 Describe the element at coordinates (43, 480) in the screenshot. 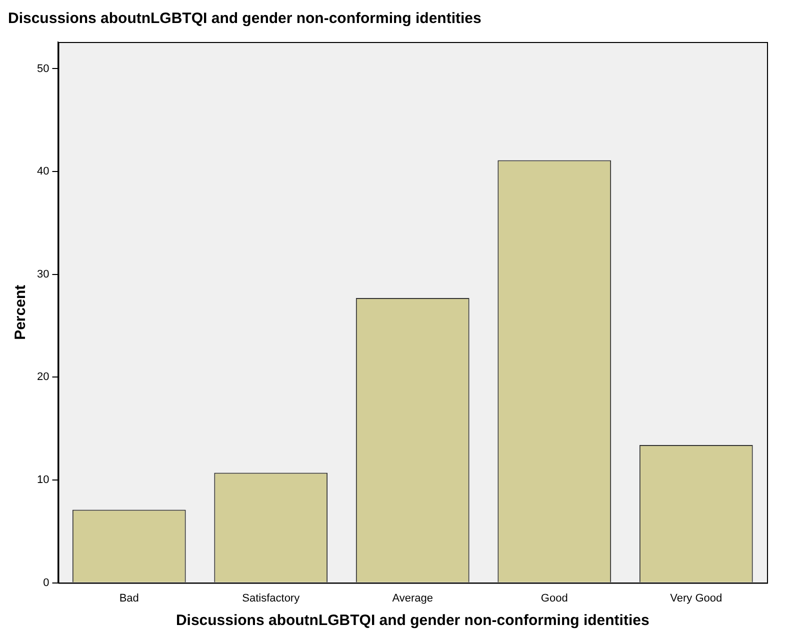

I see `y-tick-label: 10` at that location.